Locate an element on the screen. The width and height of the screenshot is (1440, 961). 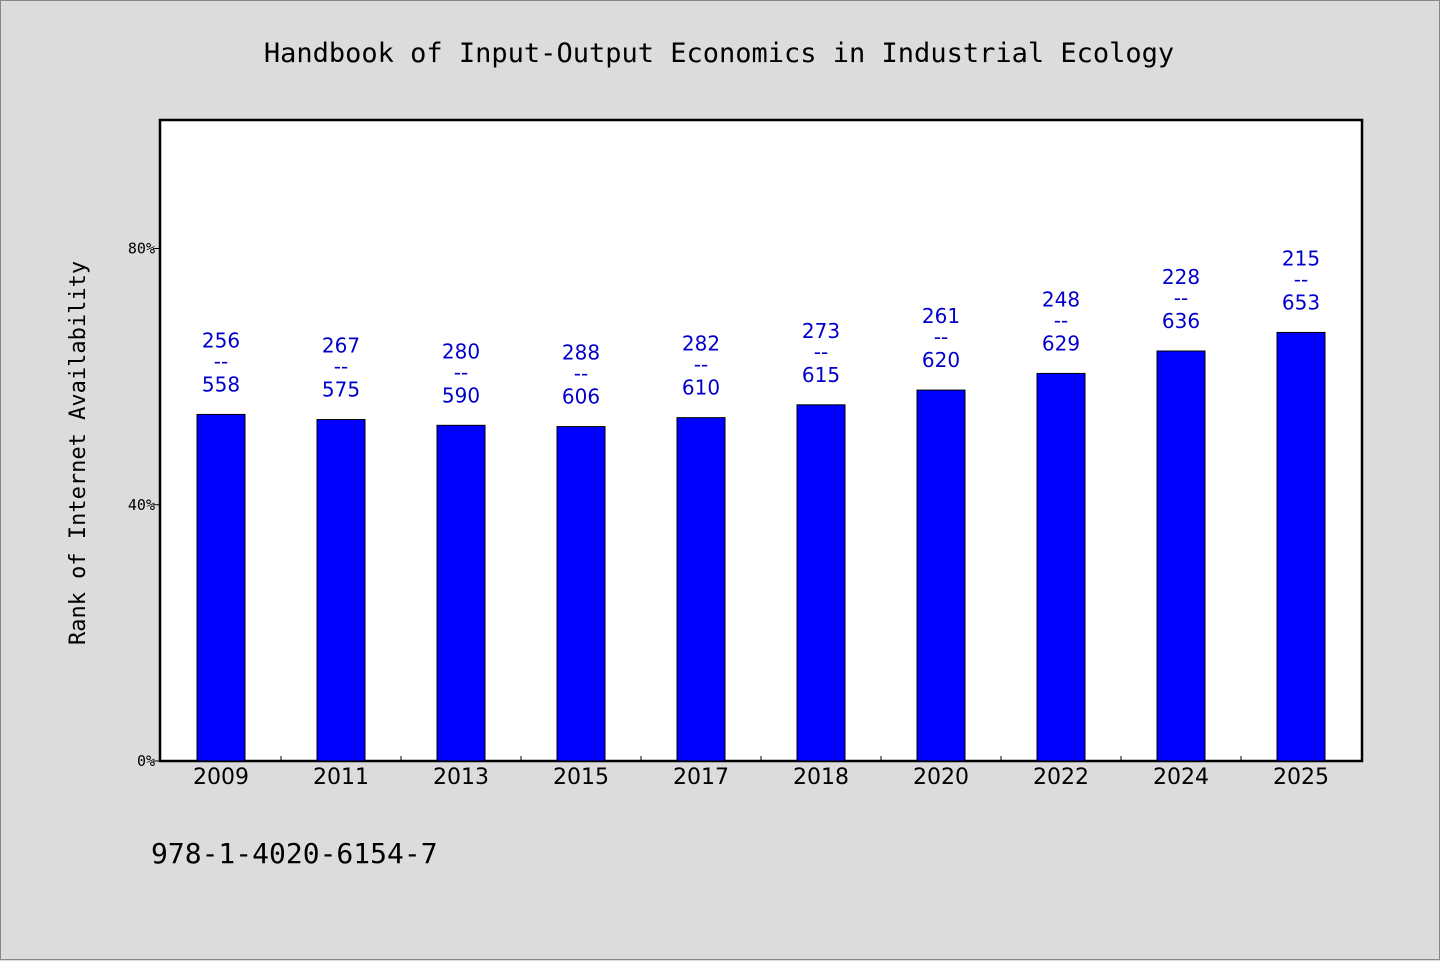
bar-2025 is located at coordinates (1301, 546).